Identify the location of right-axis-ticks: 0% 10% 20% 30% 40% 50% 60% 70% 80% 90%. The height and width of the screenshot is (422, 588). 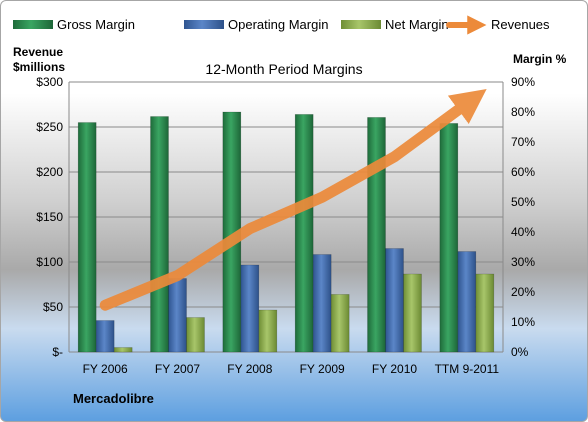
(523, 217).